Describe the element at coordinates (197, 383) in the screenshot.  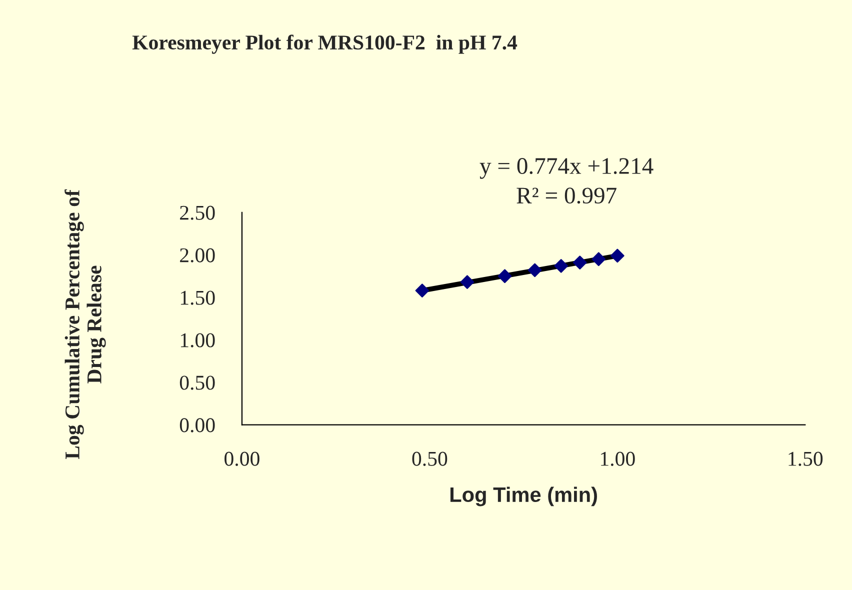
I see `y-tick-label: 0.50` at that location.